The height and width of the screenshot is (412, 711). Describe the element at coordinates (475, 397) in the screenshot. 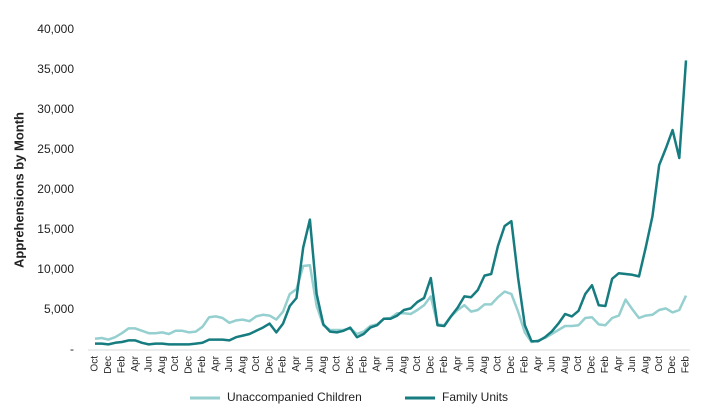

I see `legend-label: Family Units` at that location.